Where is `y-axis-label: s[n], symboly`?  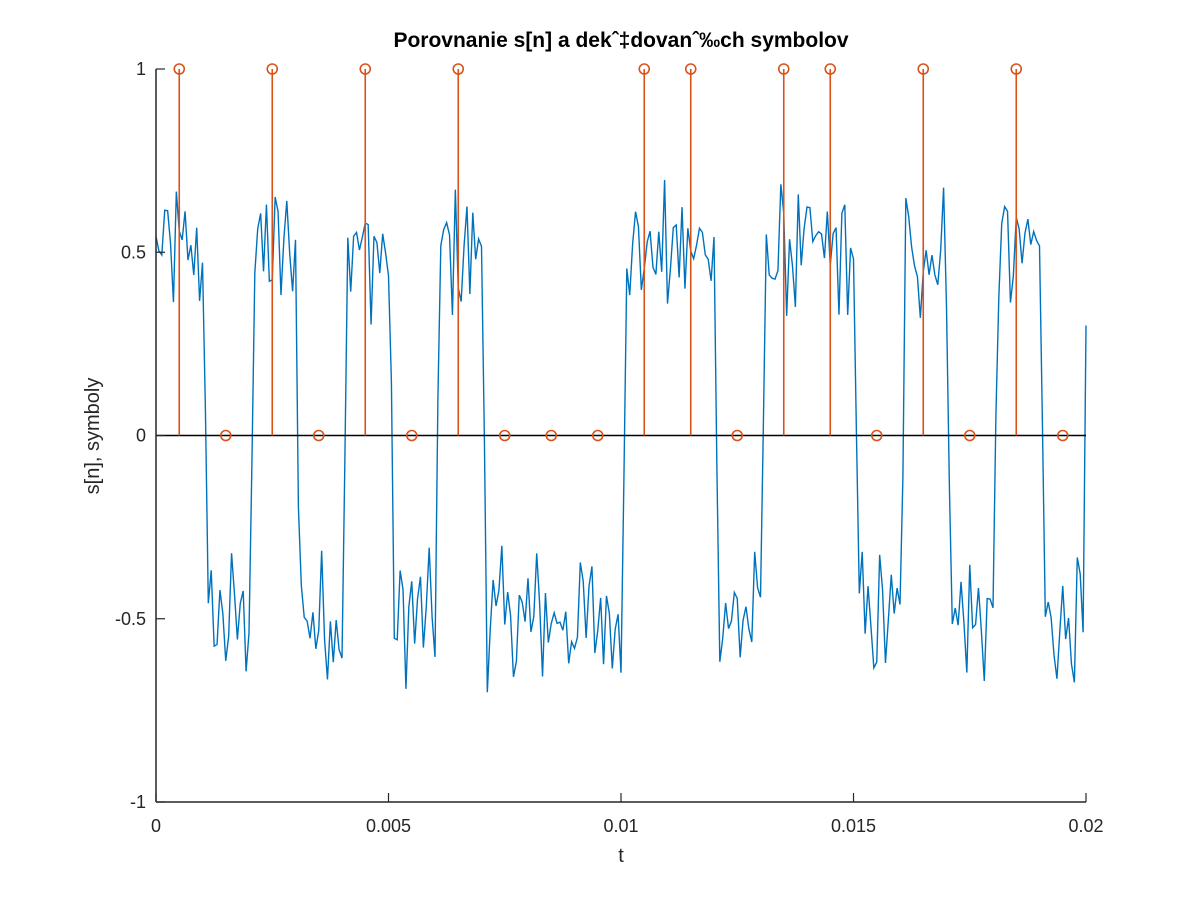 y-axis-label: s[n], symboly is located at coordinates (93, 436).